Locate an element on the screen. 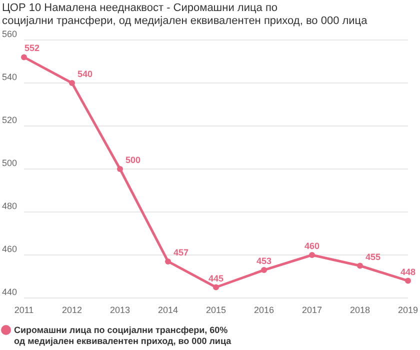 The width and height of the screenshot is (420, 350). data-label: 448 is located at coordinates (408, 271).